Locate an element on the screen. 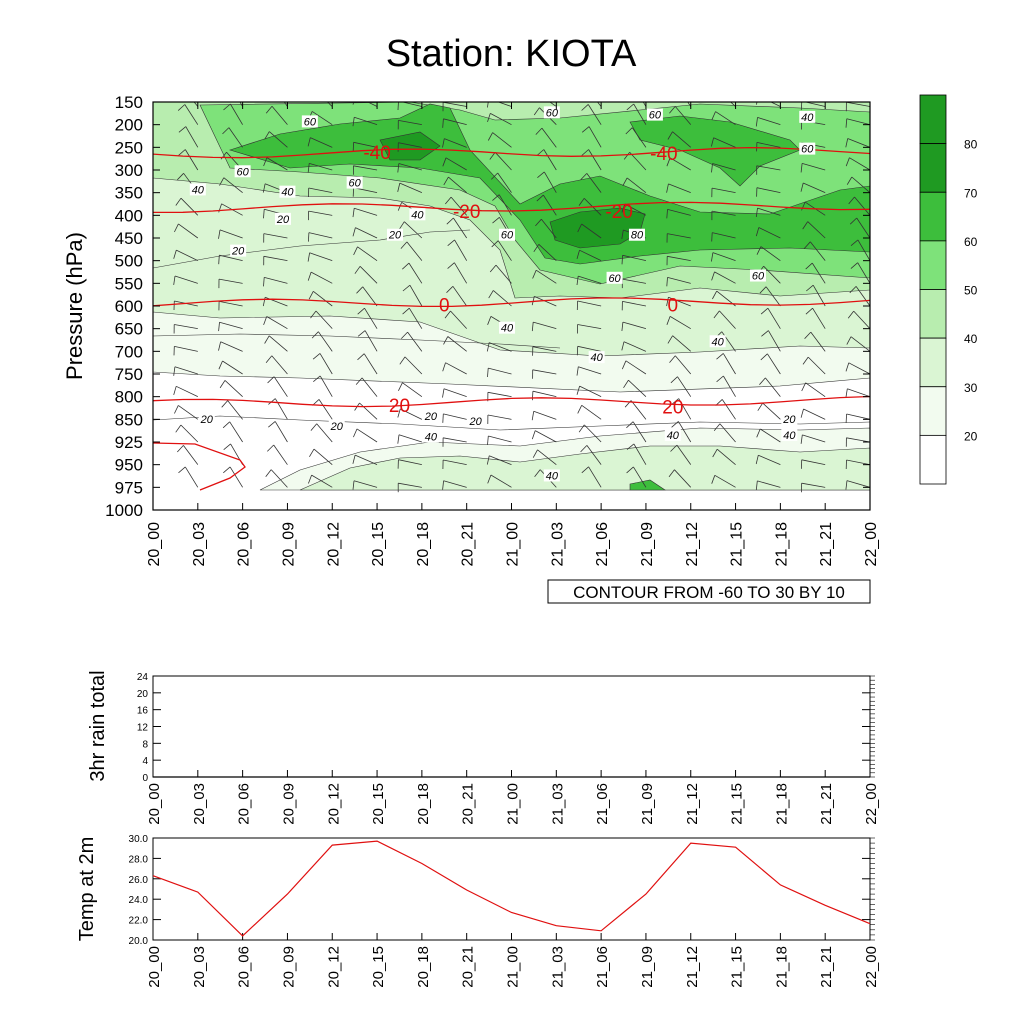 The image size is (1024, 1024). colorbar-tick-label: 60 is located at coordinates (971, 242).